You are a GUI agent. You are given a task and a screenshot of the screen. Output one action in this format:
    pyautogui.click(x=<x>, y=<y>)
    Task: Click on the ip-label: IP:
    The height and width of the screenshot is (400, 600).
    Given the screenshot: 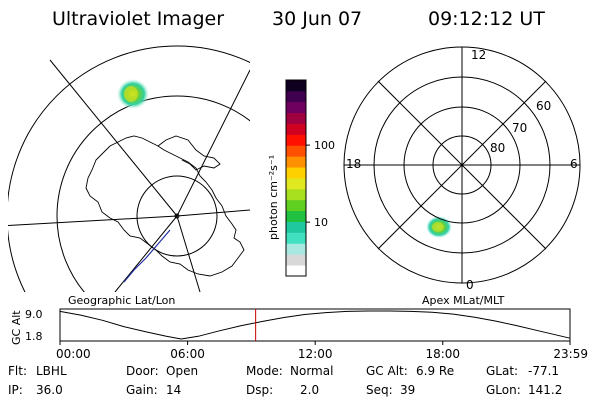 What is the action you would take?
    pyautogui.click(x=15, y=390)
    